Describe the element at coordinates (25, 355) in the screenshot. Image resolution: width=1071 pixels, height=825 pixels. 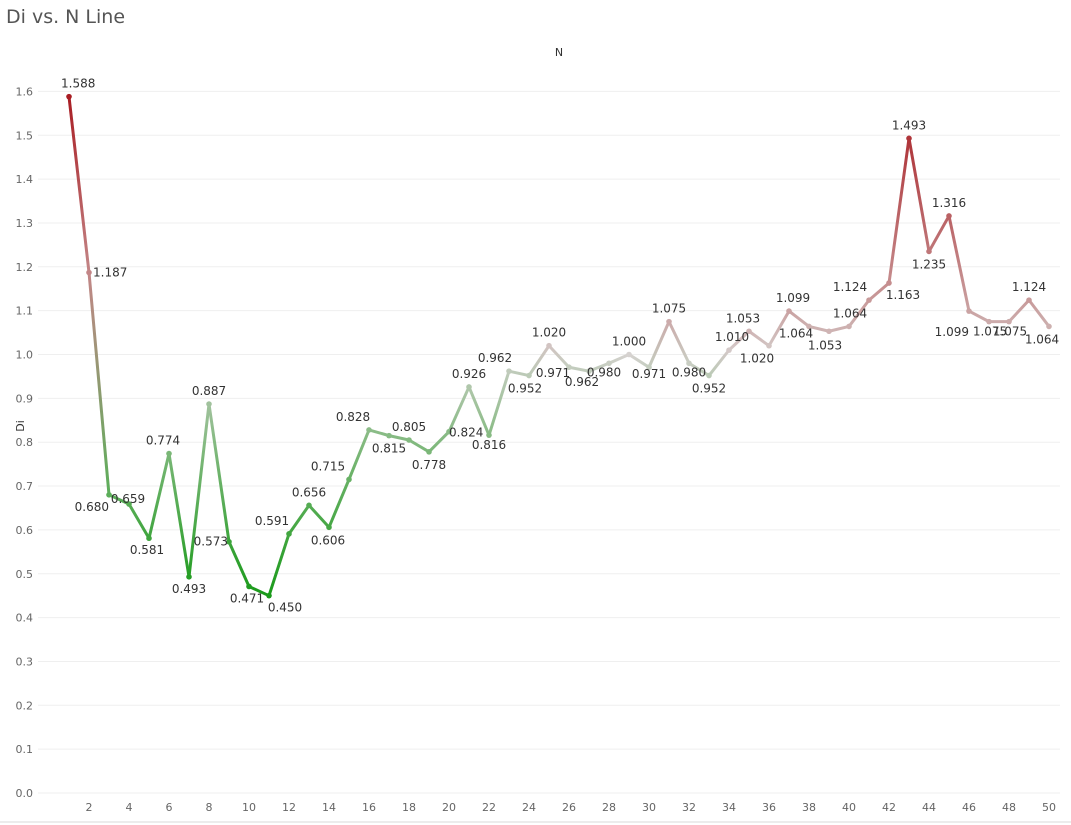
I see `y-tick-label: 1.0` at that location.